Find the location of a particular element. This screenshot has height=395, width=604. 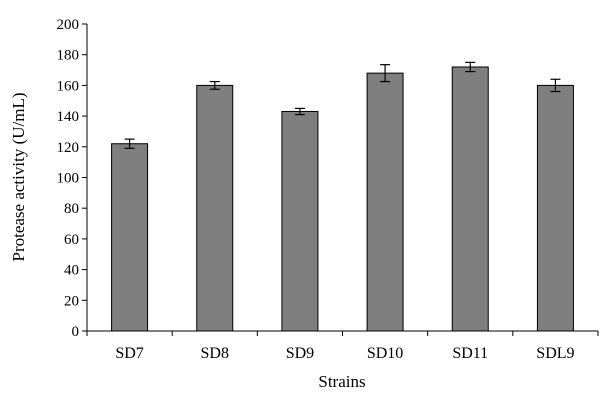

y-tick-label: 40 is located at coordinates (71, 271).